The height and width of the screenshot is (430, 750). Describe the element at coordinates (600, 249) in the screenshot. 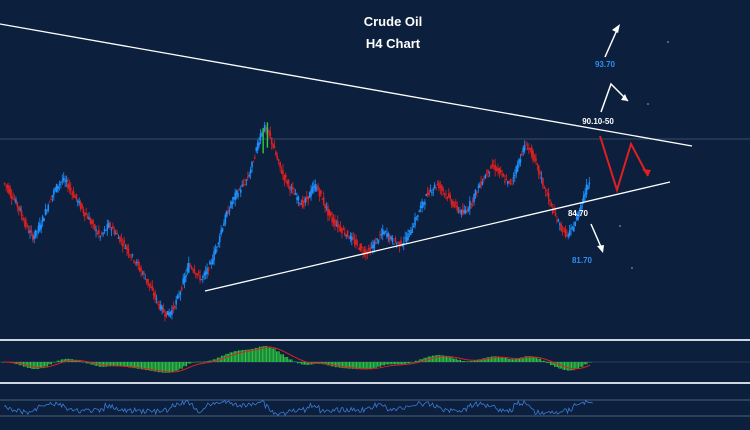

I see `lower-target-arrowhead` at that location.